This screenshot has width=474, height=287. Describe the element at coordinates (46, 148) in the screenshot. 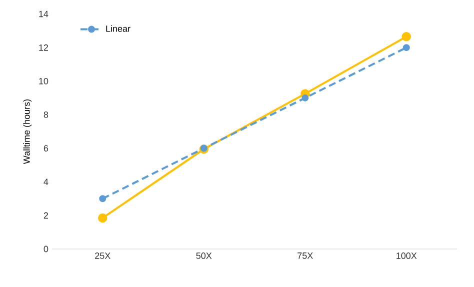

I see `y-tick-label: 6` at that location.